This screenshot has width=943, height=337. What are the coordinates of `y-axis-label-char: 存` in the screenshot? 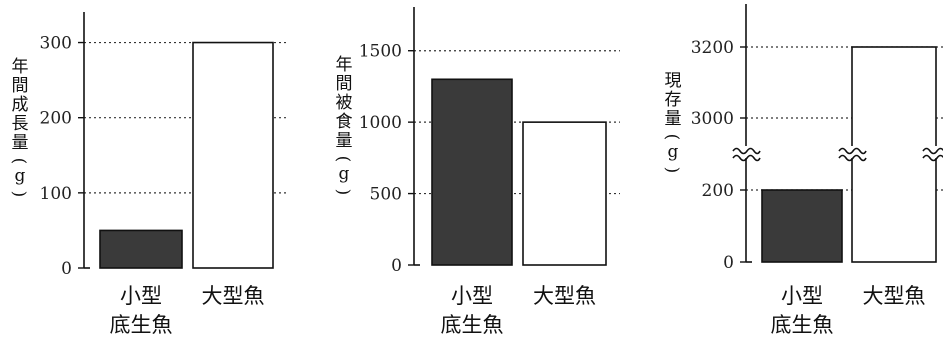 It's located at (673, 100).